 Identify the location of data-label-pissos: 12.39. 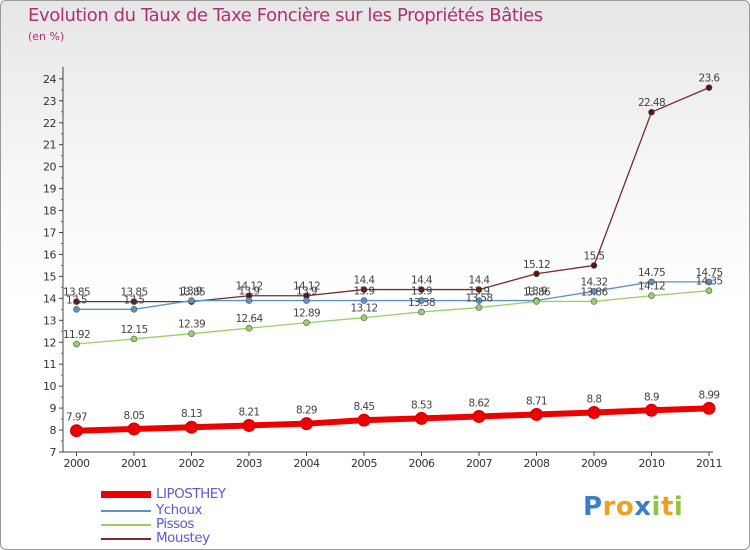
(191, 325).